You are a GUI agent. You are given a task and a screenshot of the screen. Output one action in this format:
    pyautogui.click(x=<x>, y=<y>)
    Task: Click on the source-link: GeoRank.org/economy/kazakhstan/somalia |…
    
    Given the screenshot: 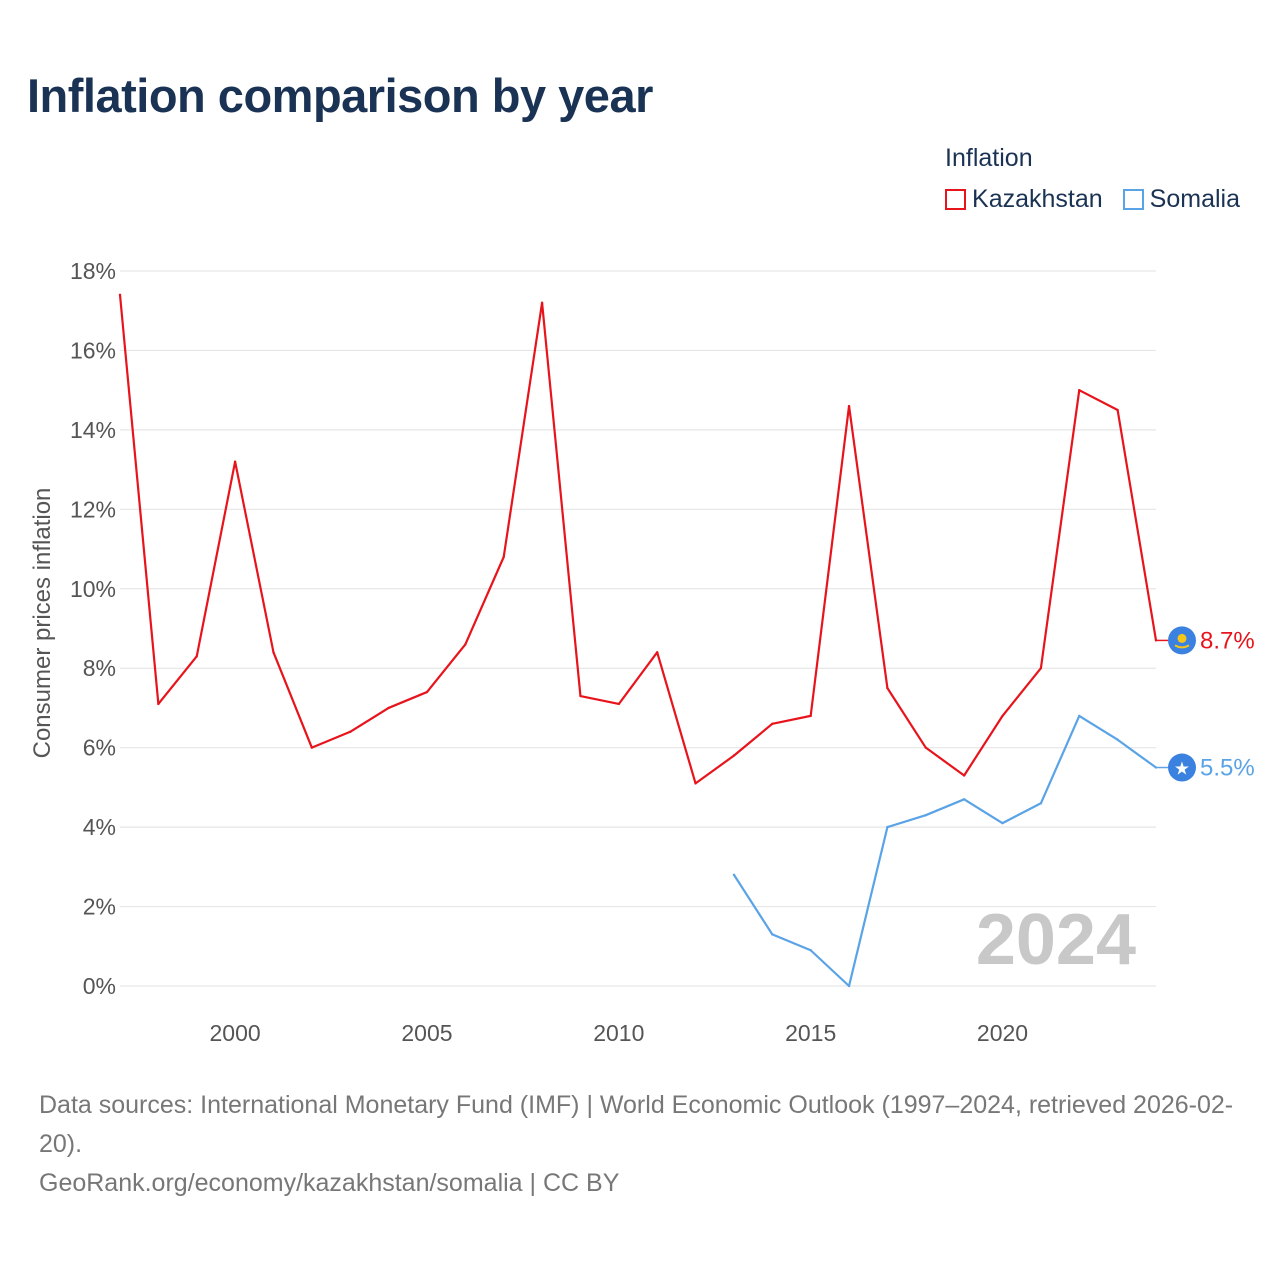 What is the action you would take?
    pyautogui.click(x=329, y=1183)
    